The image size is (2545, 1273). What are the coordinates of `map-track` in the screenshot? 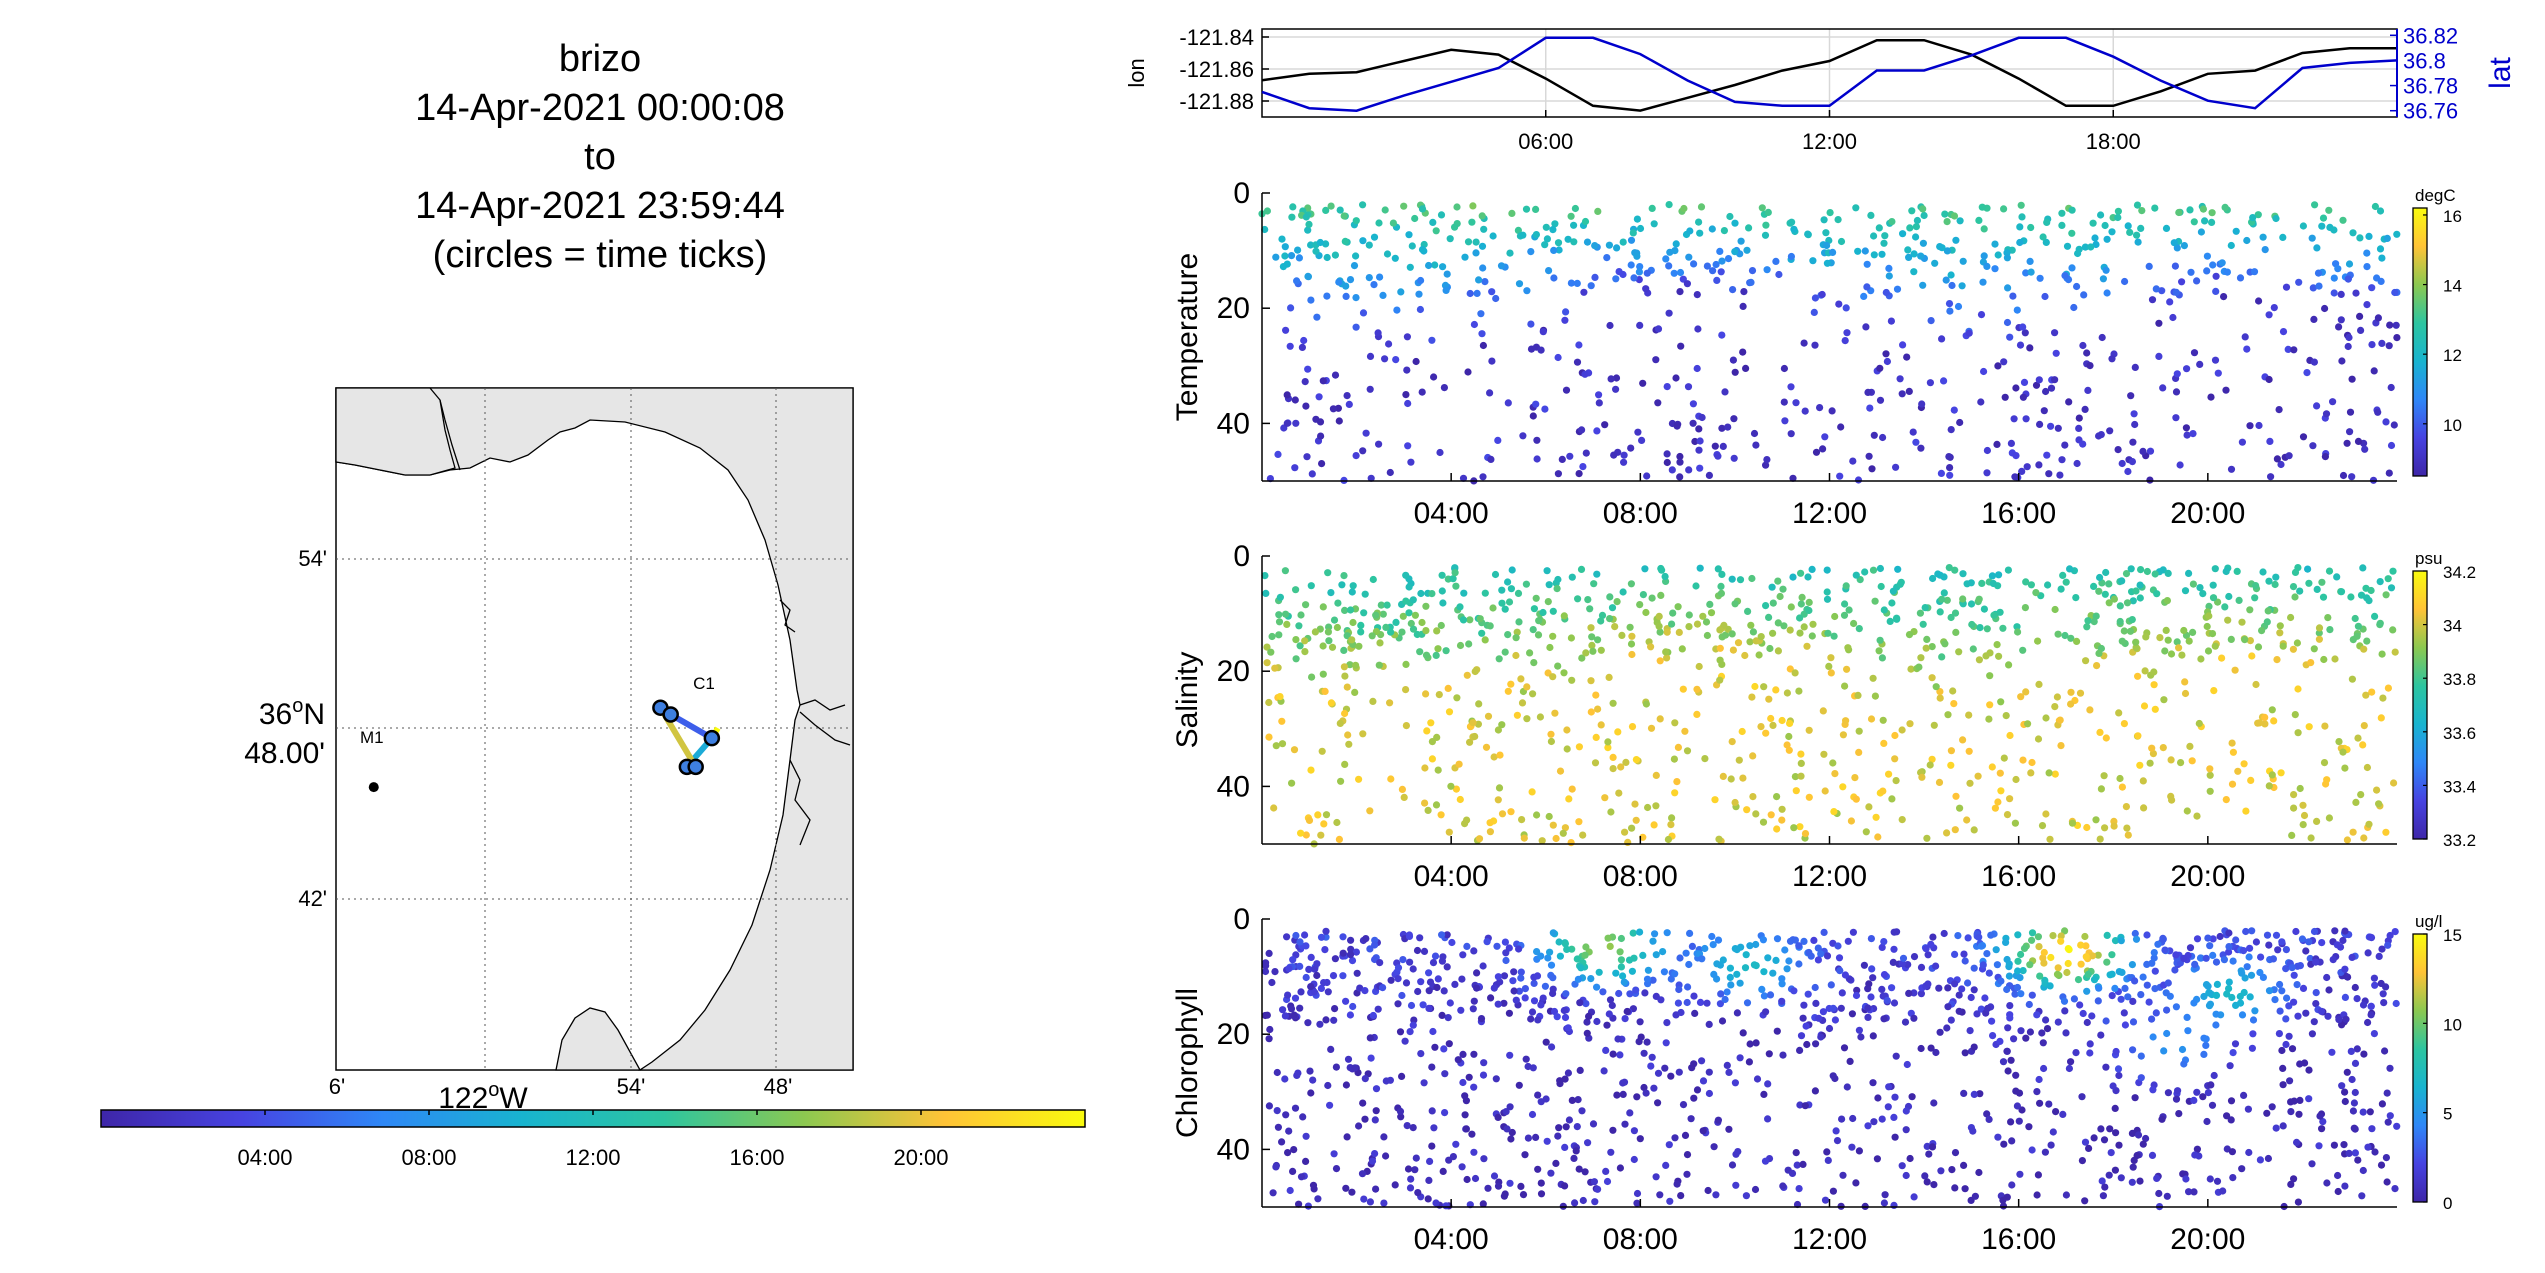 It's located at (686, 737).